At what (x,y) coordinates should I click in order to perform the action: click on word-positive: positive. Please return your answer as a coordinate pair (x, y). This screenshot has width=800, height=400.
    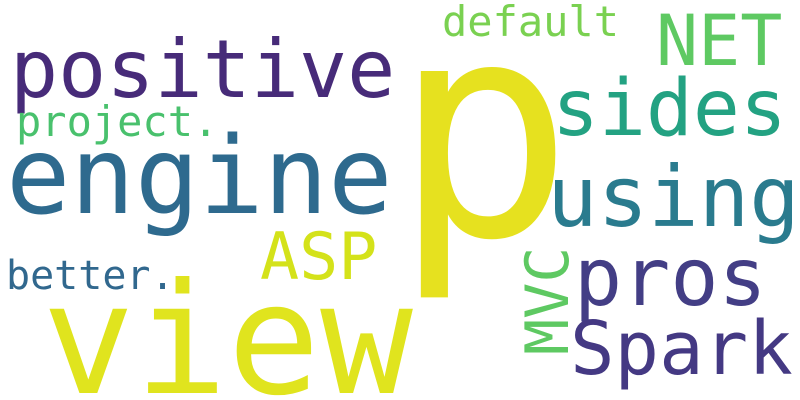
    Looking at the image, I should click on (203, 69).